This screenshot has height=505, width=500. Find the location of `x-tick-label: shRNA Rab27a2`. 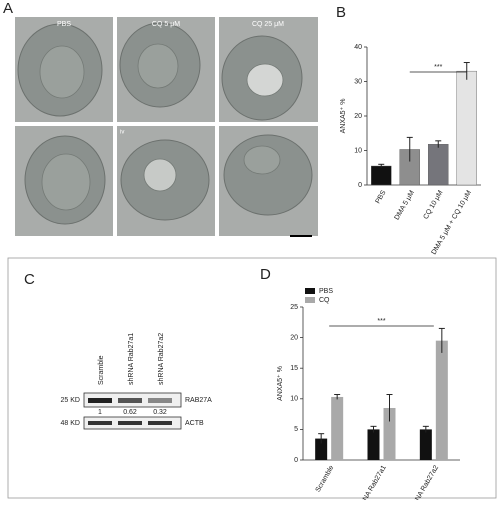

x-tick-label: shRNA Rab27a2 is located at coordinates (424, 482).